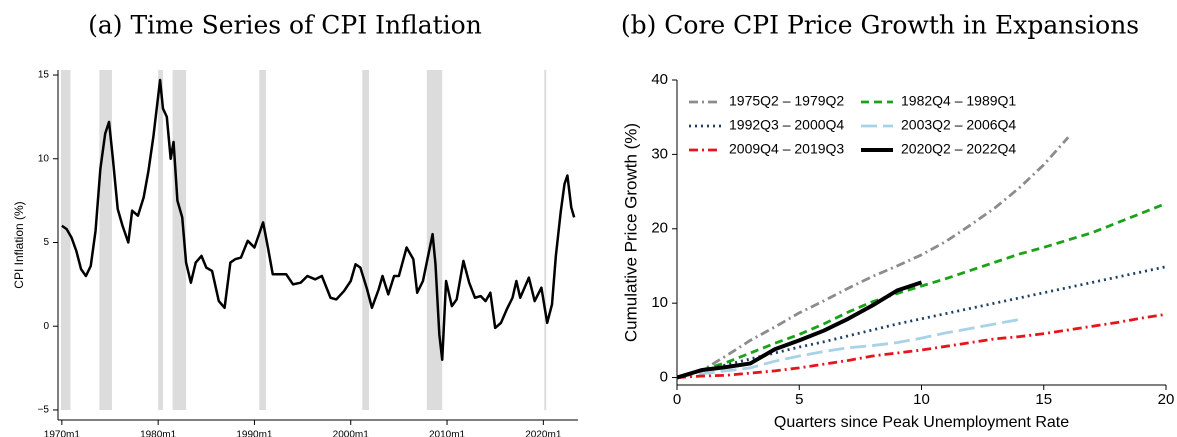  I want to click on legend-label: 2020Q2 – 2022Q4, so click(958, 149).